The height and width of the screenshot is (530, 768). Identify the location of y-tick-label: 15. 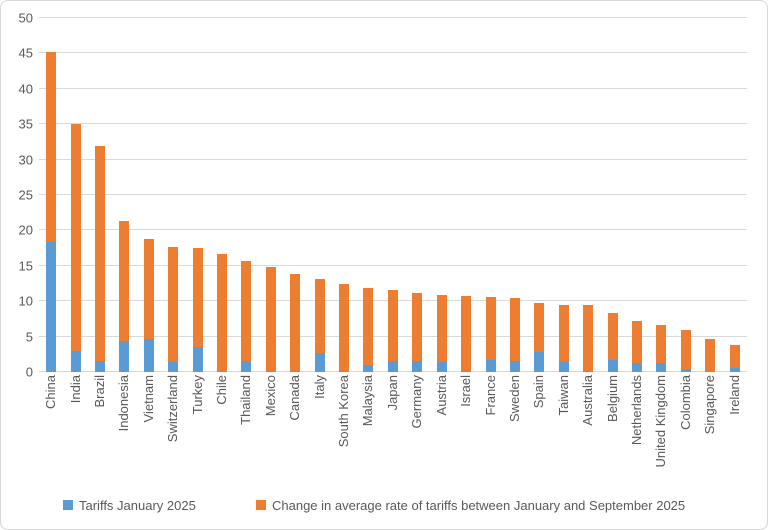
(25, 266).